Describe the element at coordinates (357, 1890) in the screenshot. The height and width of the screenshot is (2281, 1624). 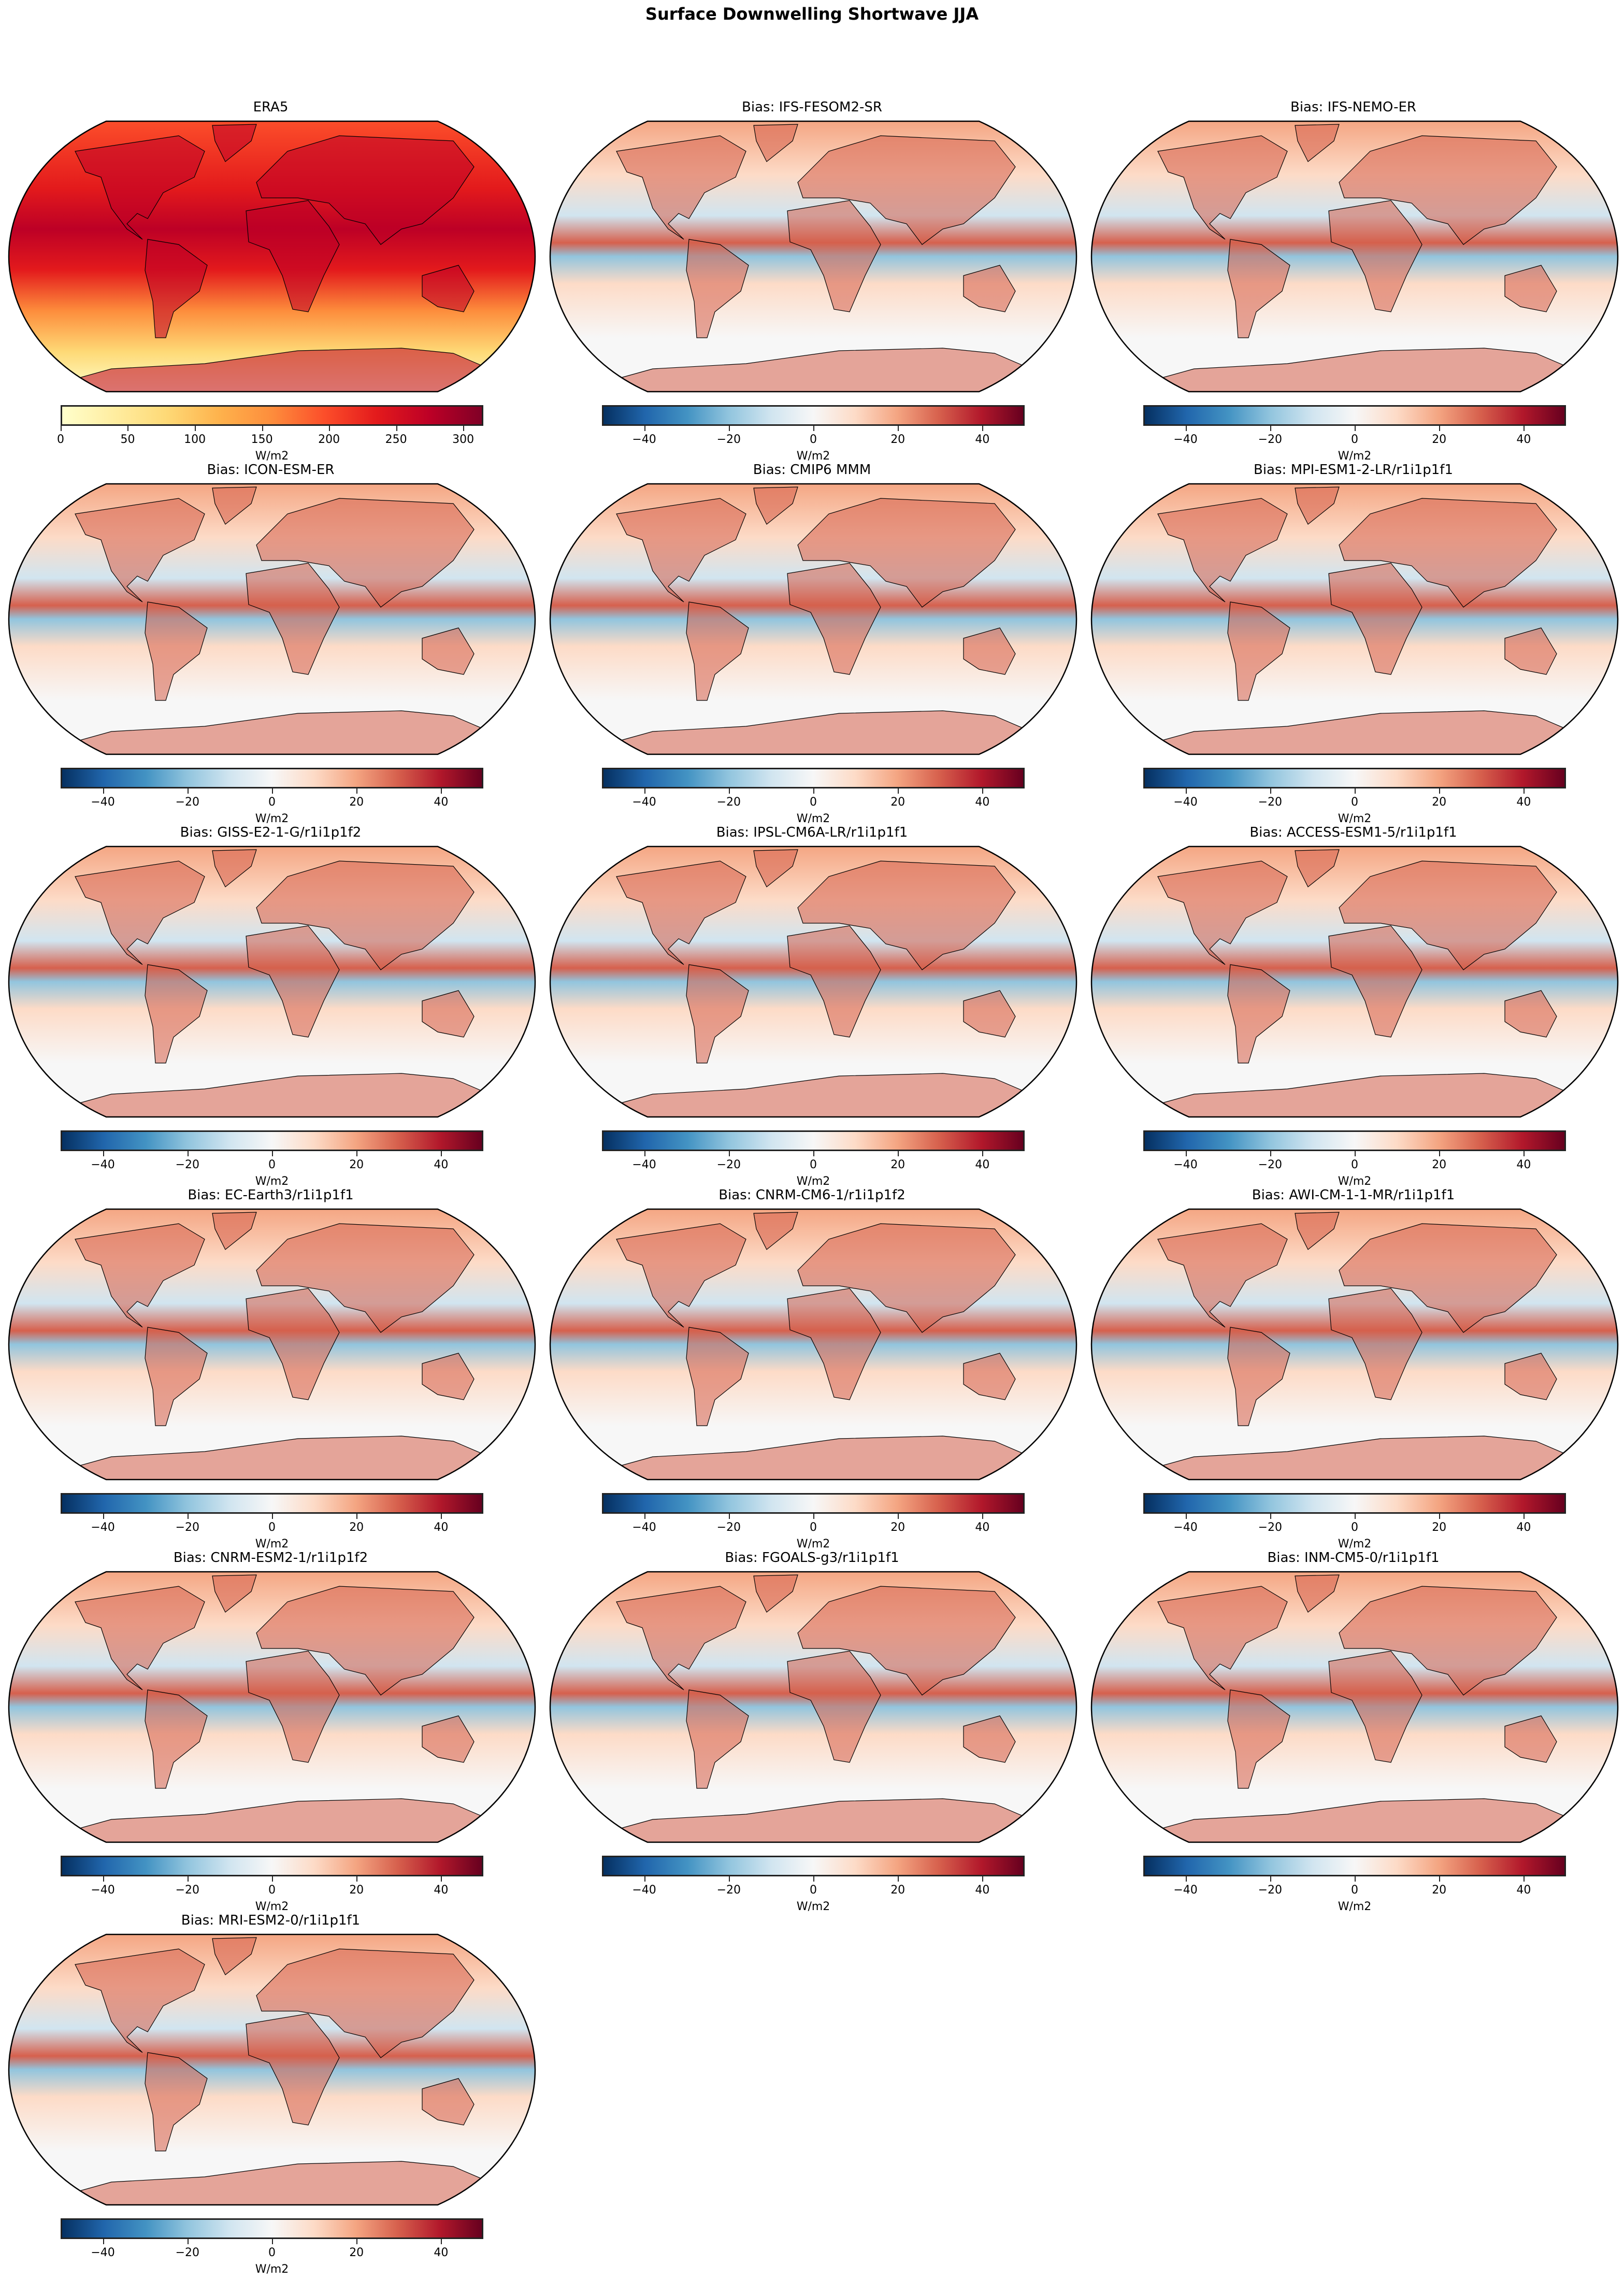
I see `colorbar-tick-label: 20` at that location.